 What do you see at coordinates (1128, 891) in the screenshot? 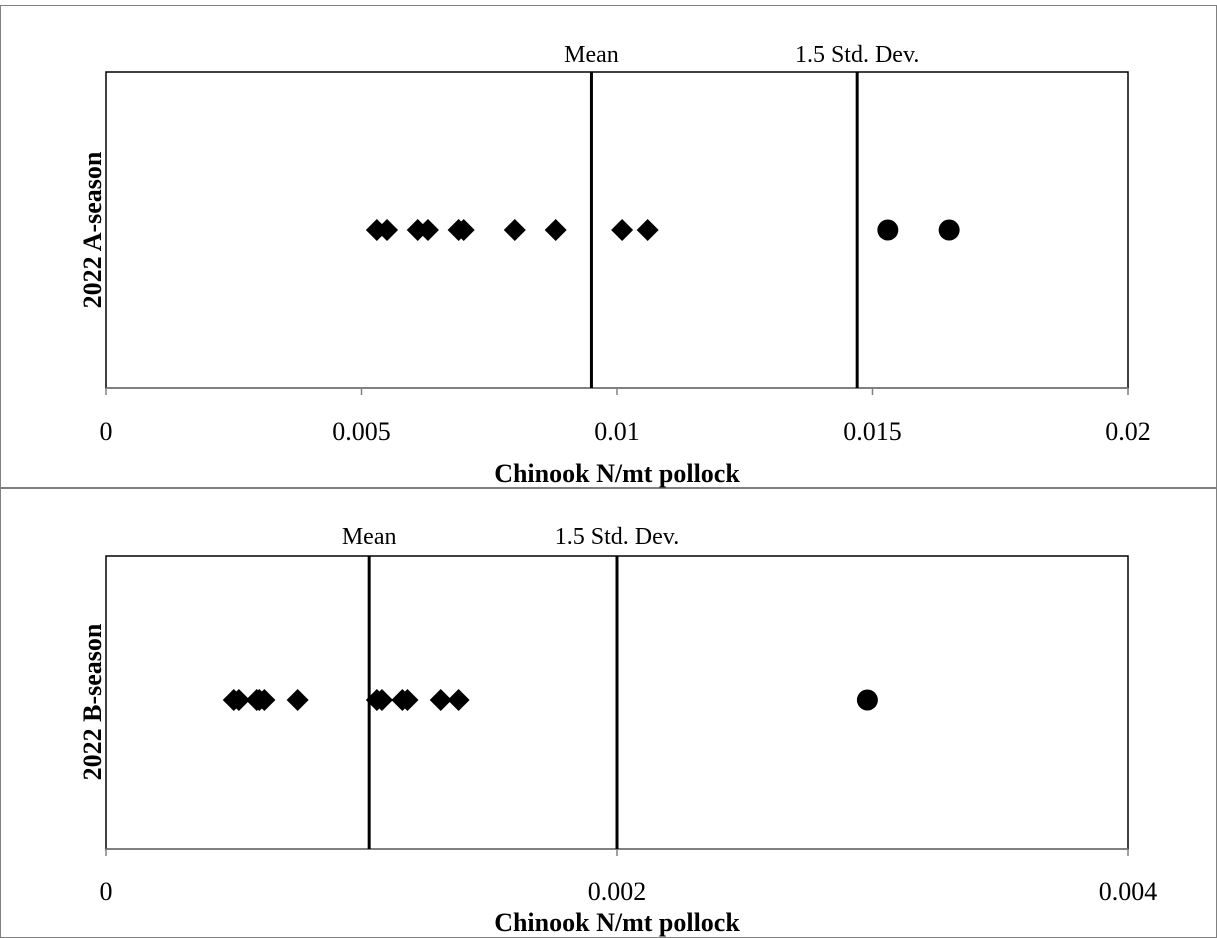
I see `x-tick-label: 0.004` at bounding box center [1128, 891].